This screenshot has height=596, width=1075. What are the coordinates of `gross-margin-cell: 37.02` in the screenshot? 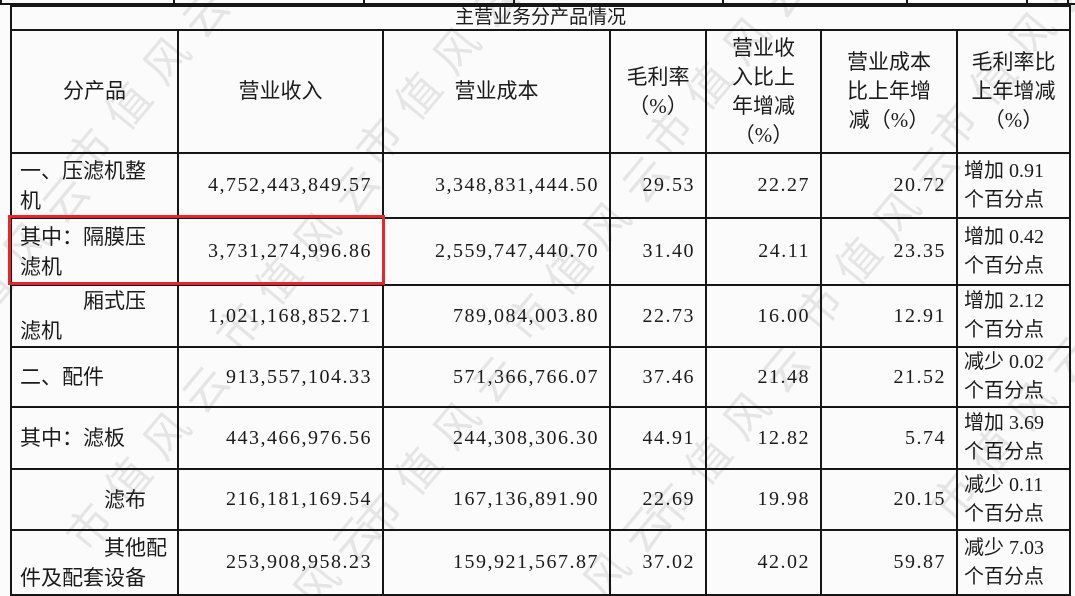 It's located at (658, 562).